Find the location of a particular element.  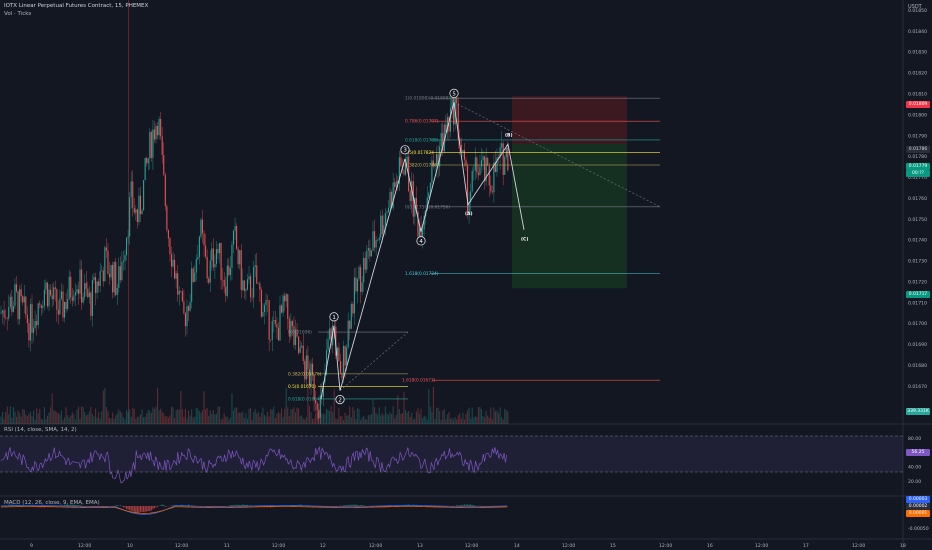

fib-level-label: 1(0.01808)(0.01808) is located at coordinates (427, 99).